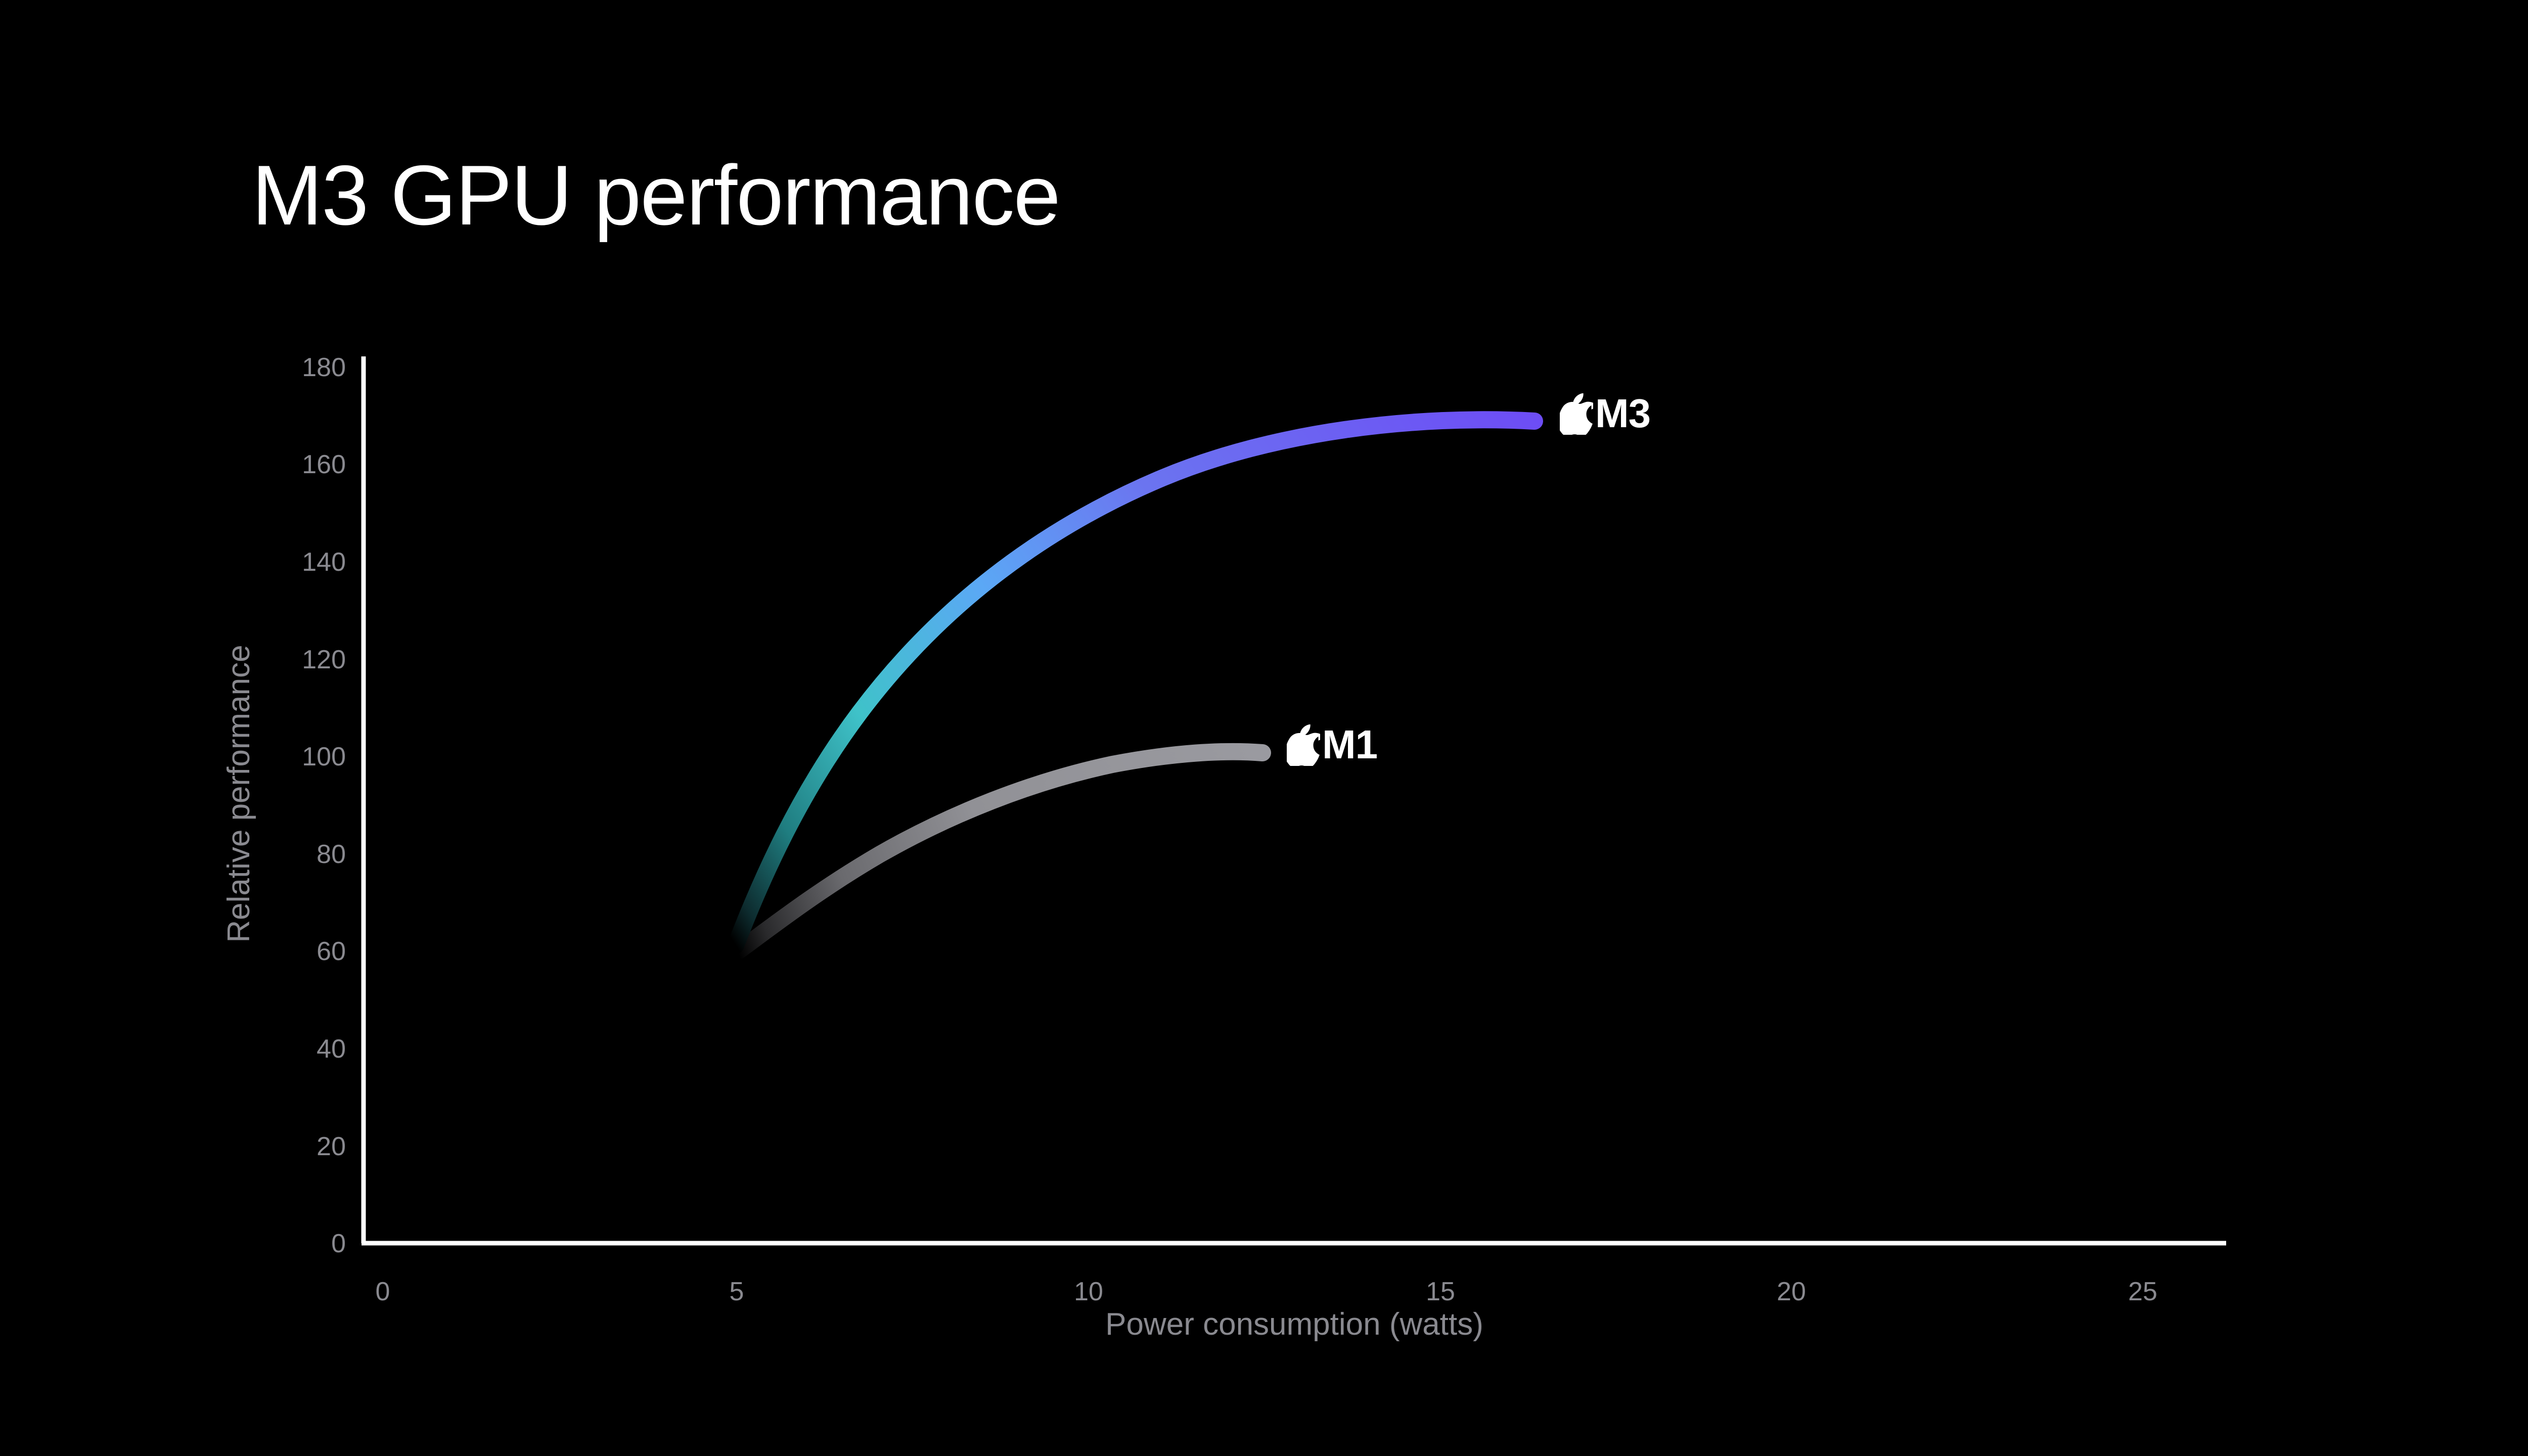 The width and height of the screenshot is (2528, 1456). What do you see at coordinates (1267, 1291) in the screenshot?
I see `x-tick-labels: 0 5 10 15 20 25` at bounding box center [1267, 1291].